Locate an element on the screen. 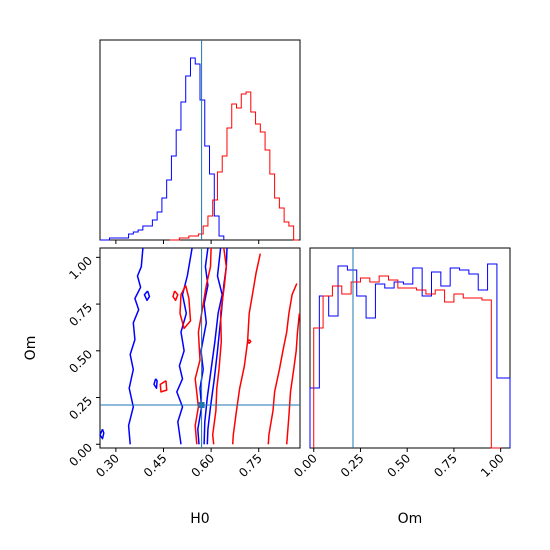 This screenshot has width=550, height=550. contour-xtick-label: 0.75 is located at coordinates (250, 465).